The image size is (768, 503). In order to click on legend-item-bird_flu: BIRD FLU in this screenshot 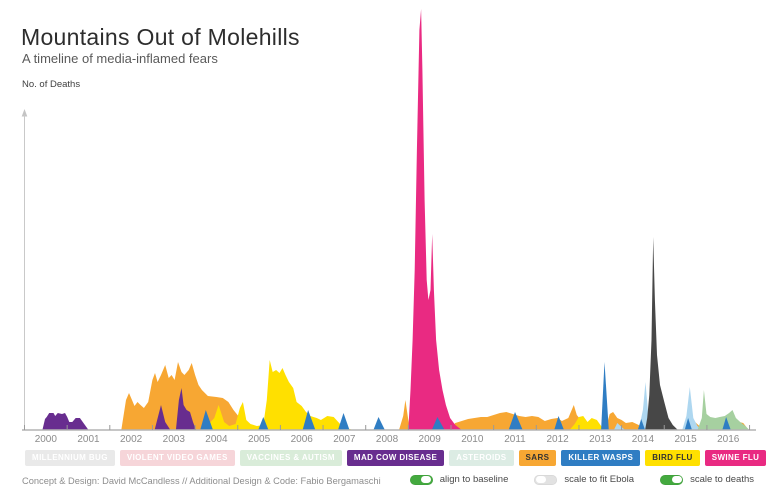, I will do `click(672, 458)`.